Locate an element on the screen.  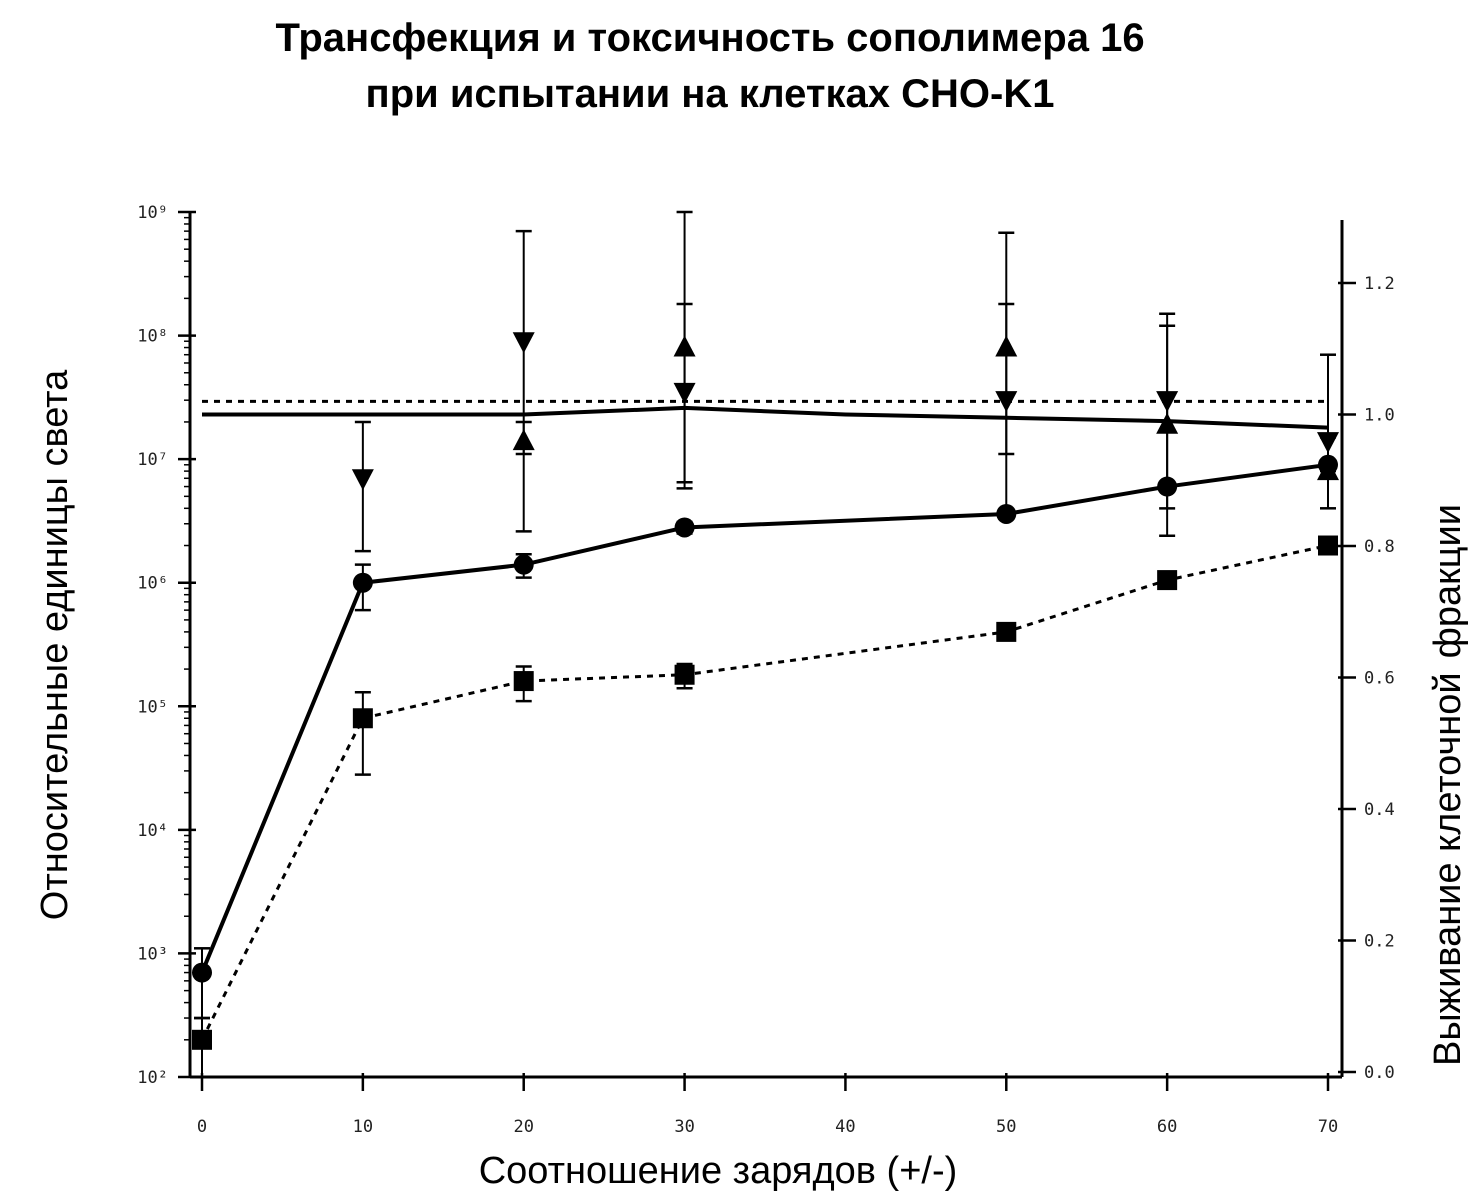
right-y-tick-label: 1.0 is located at coordinates (1379, 416).